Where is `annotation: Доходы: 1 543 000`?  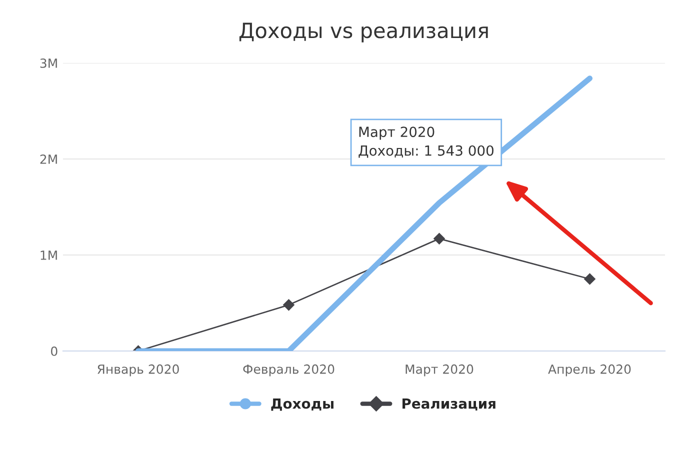 annotation: Доходы: 1 543 000 is located at coordinates (426, 151).